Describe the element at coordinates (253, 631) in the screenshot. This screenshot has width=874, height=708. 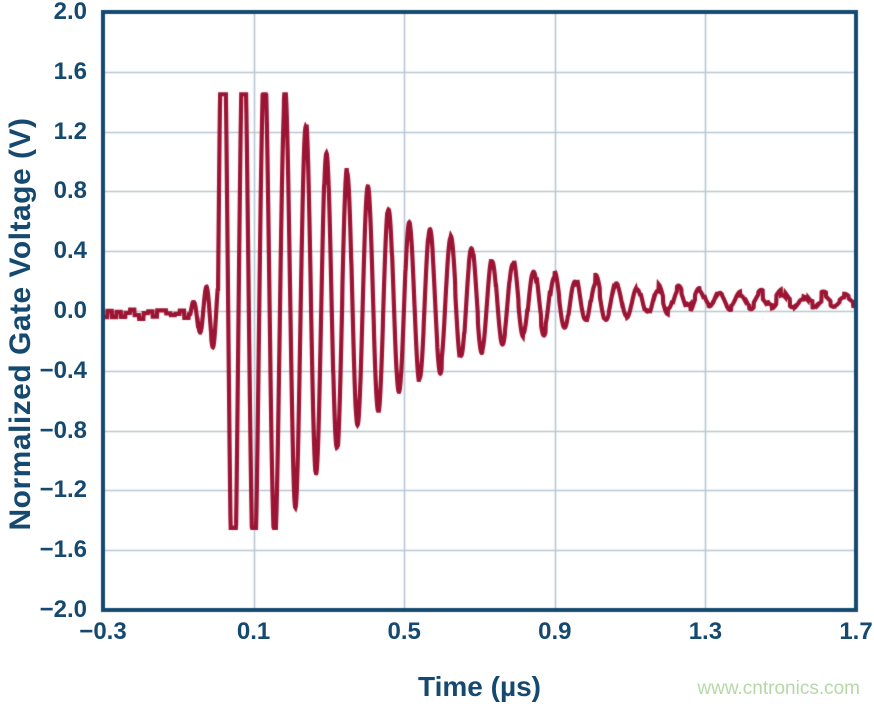
I see `x-tick-label: 0.1` at that location.